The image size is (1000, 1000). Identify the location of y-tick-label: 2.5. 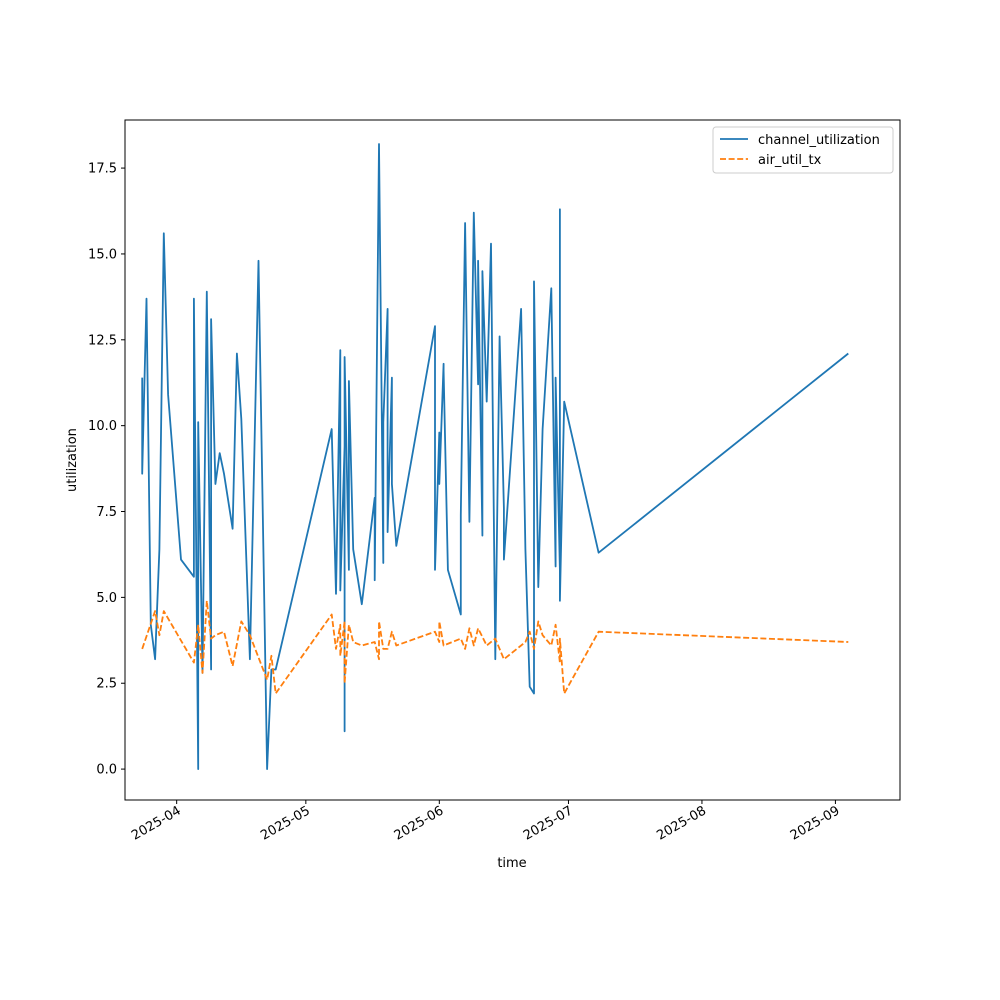
(106, 684).